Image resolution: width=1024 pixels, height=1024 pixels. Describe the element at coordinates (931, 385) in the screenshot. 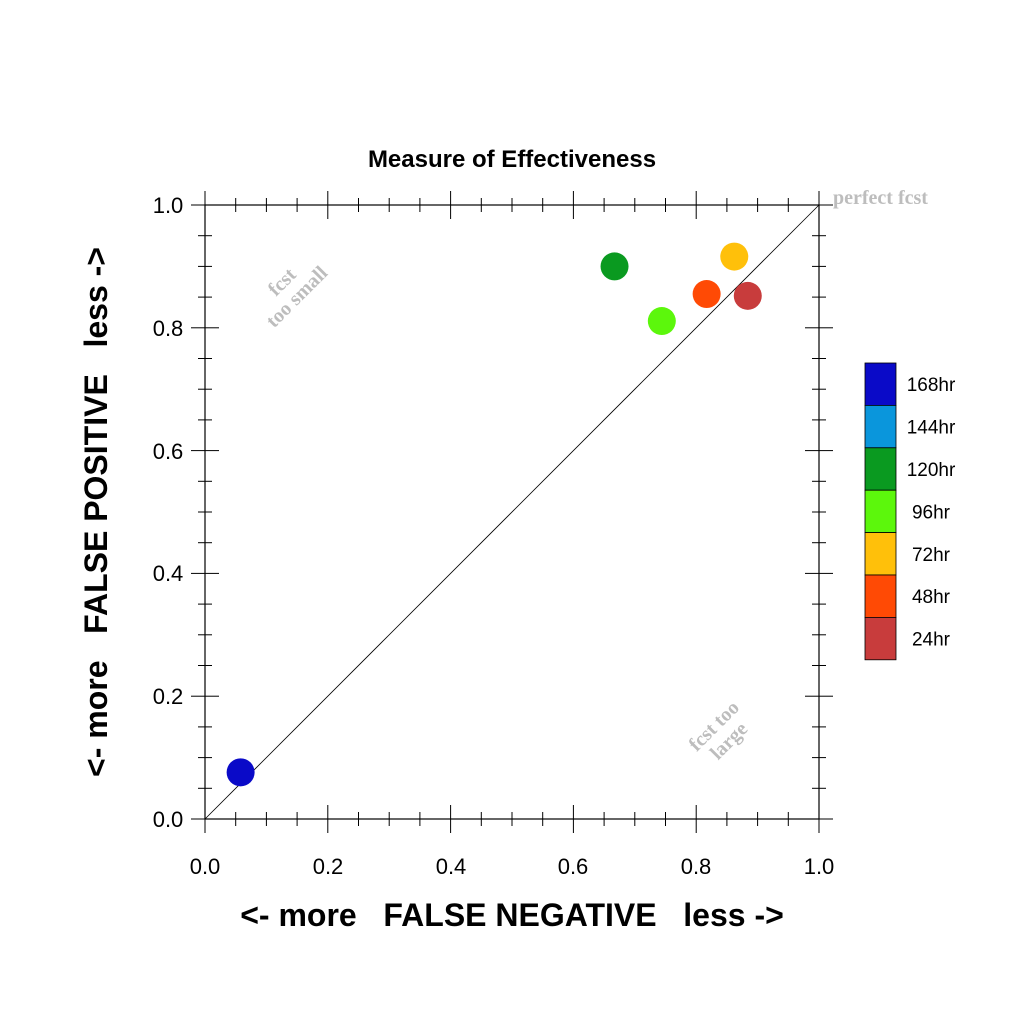

I see `legend-label: 168hr` at that location.